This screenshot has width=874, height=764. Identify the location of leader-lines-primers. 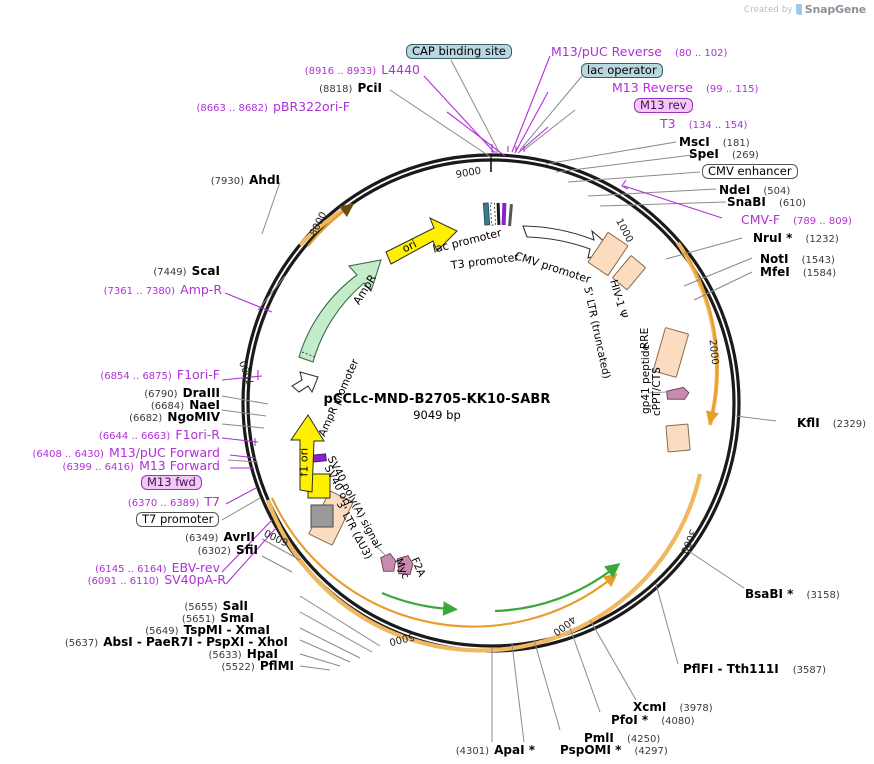
(487, 106).